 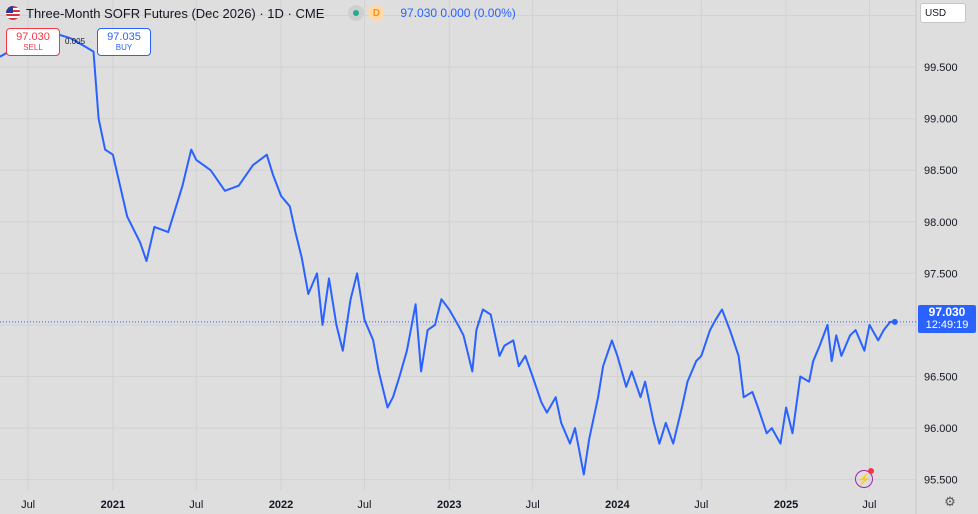 I want to click on currency-selector: USD, so click(x=943, y=13).